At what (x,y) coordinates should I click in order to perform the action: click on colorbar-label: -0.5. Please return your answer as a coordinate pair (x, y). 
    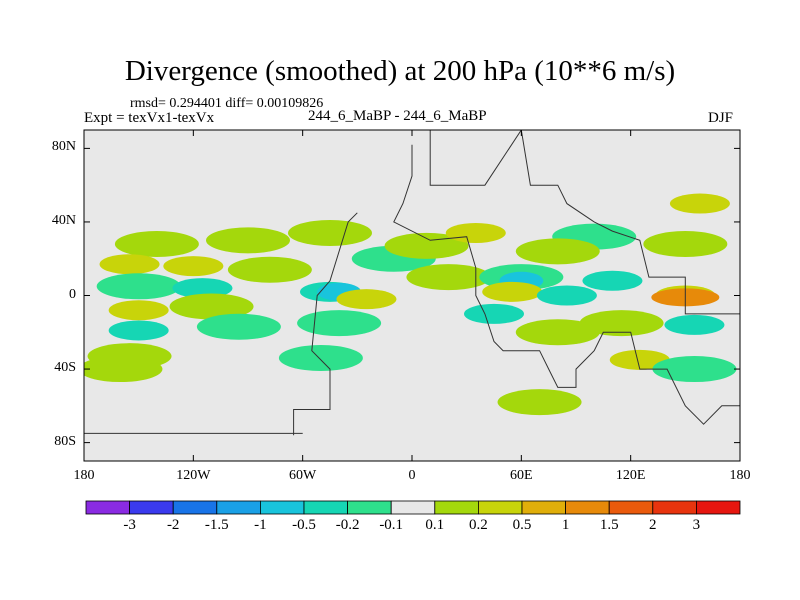
    Looking at the image, I should click on (304, 525).